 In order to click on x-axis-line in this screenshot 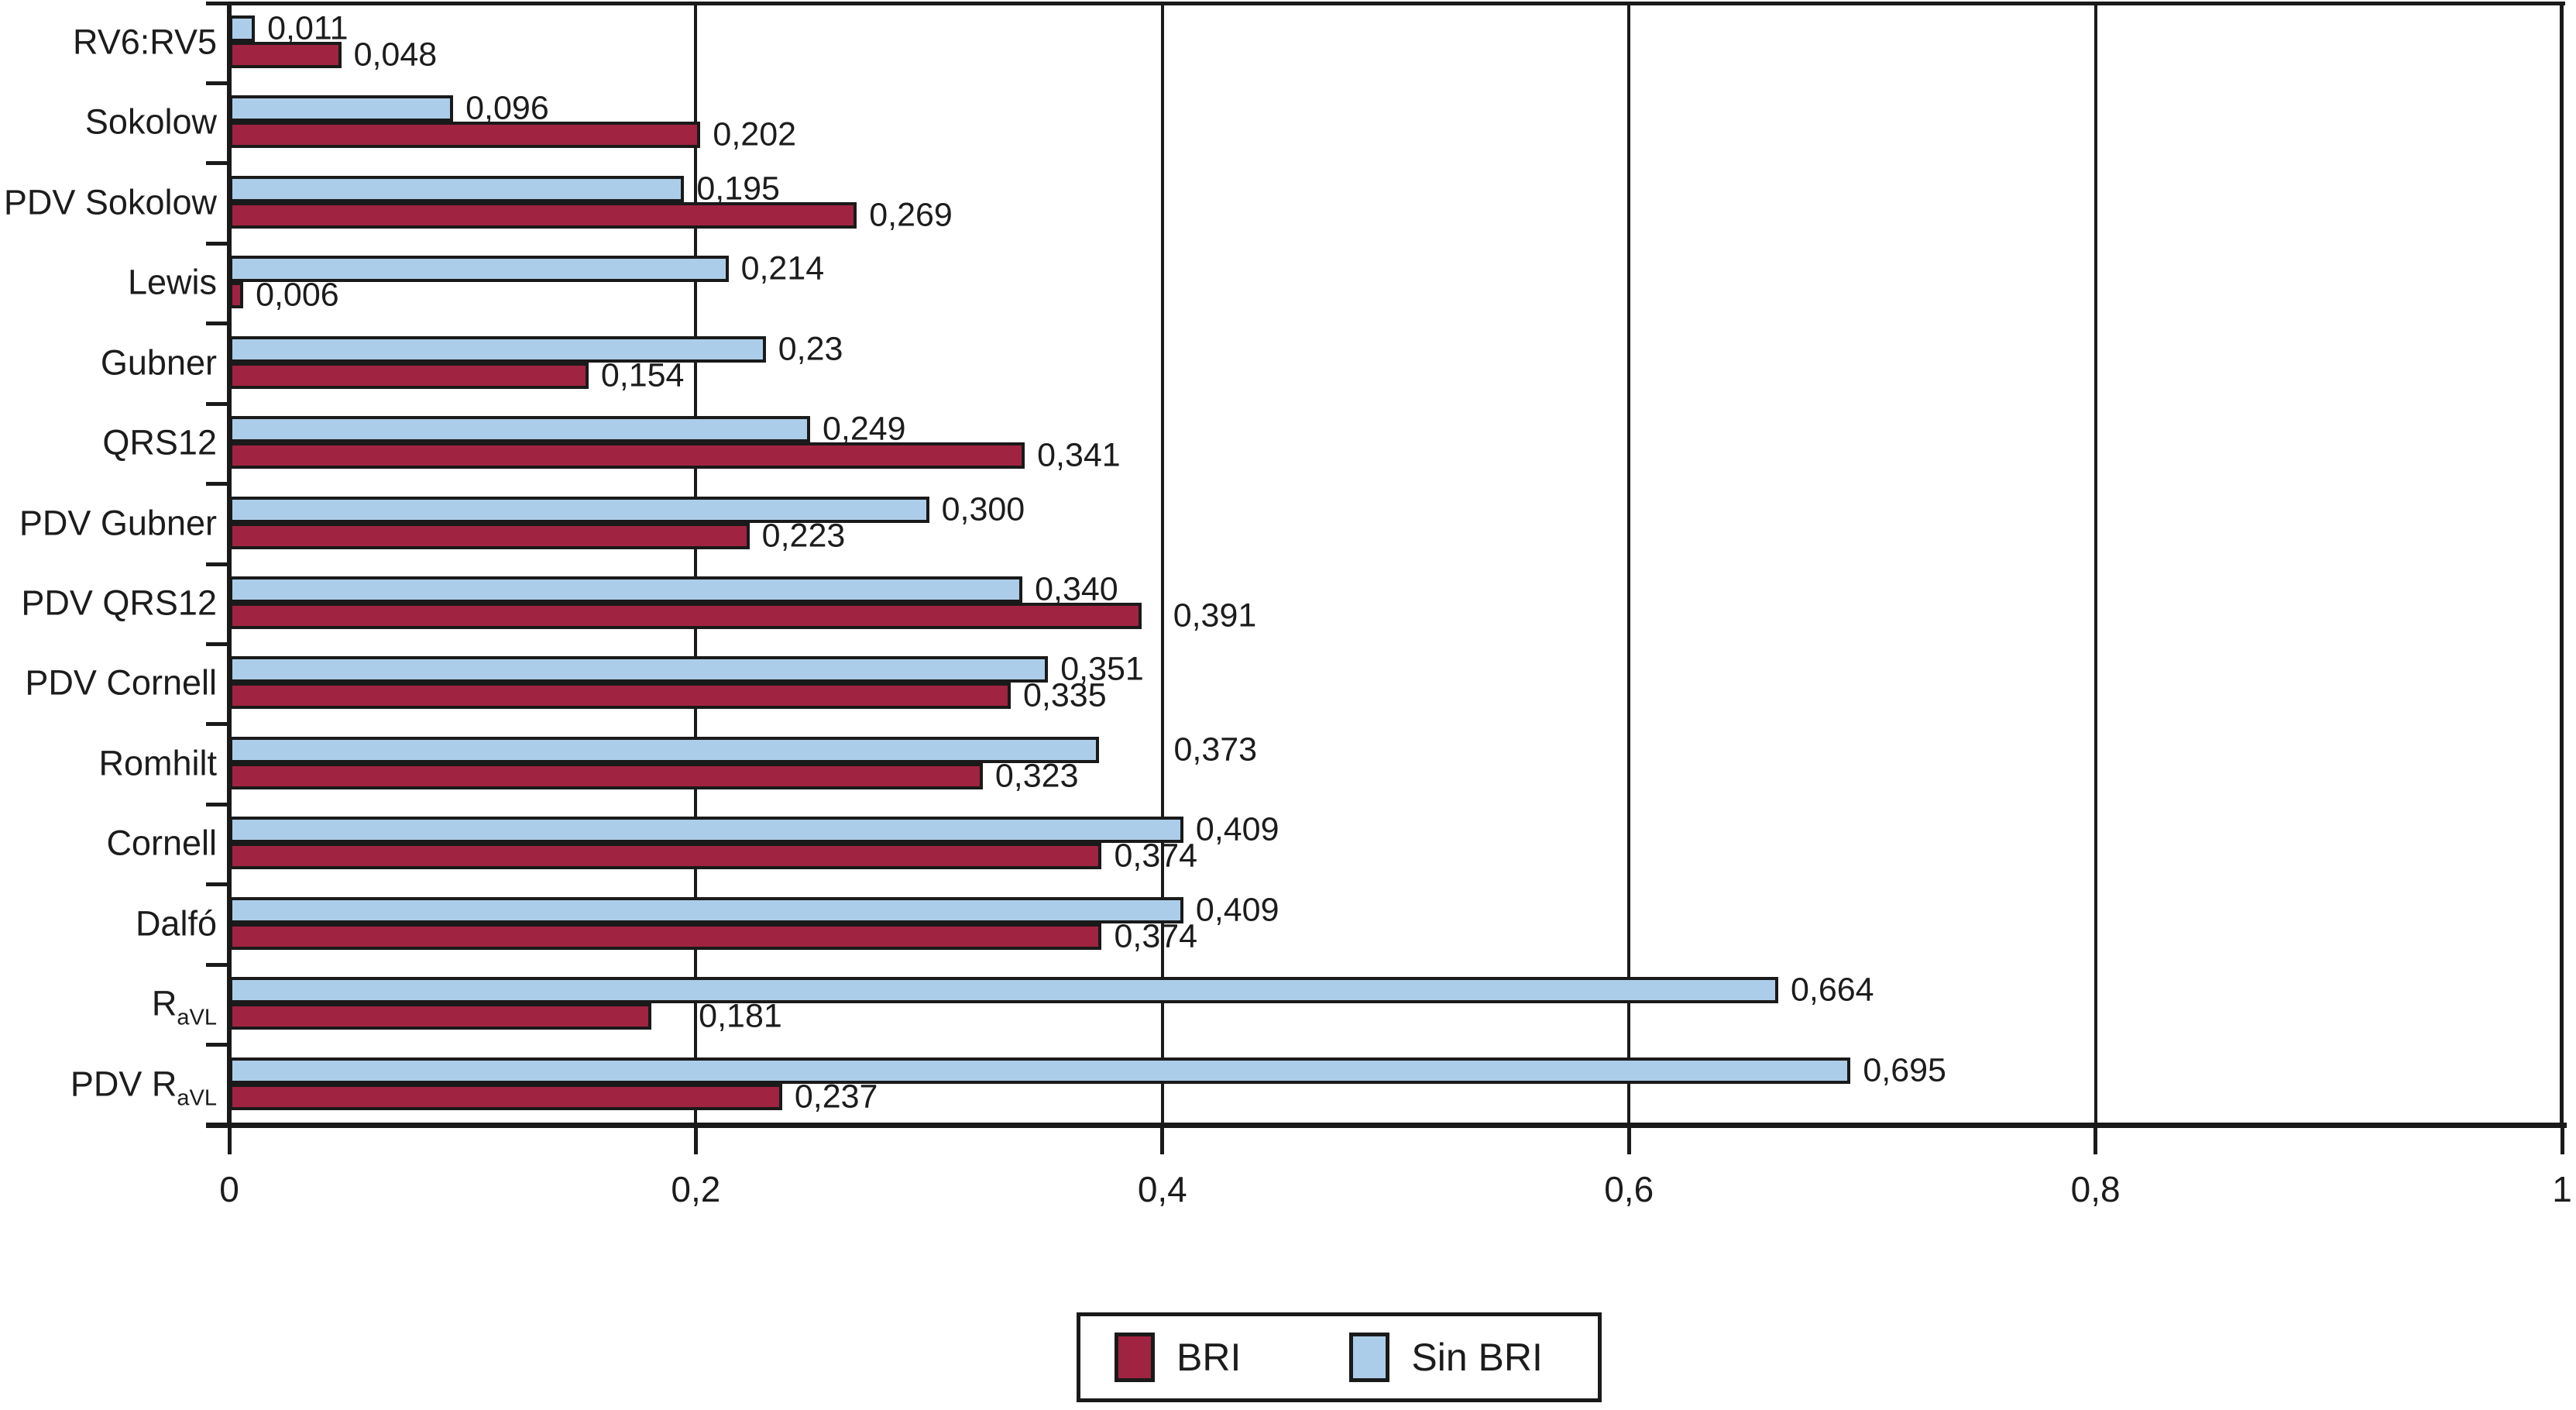, I will do `click(1386, 1125)`.